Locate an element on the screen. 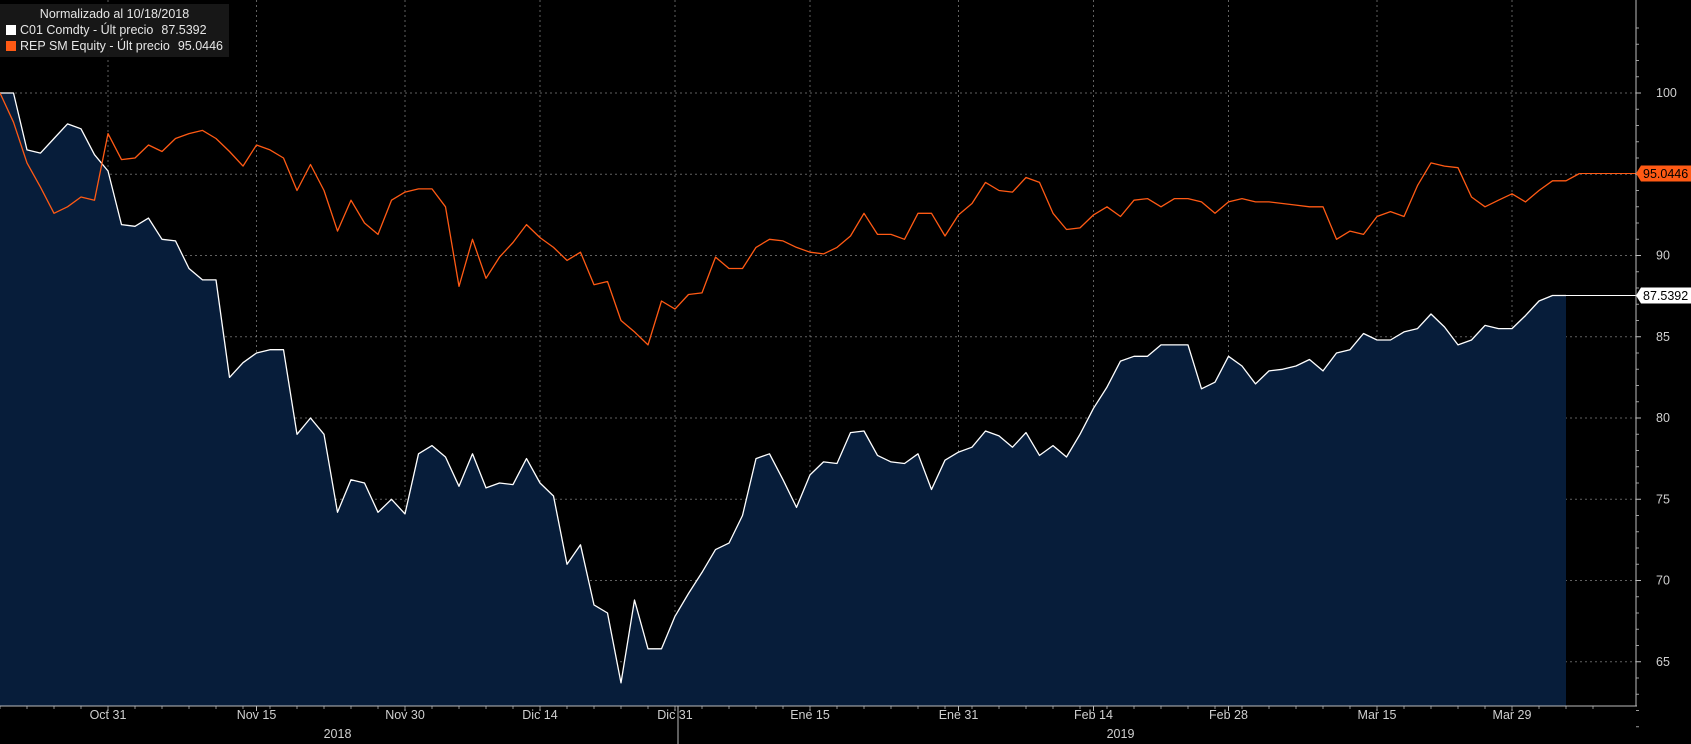 This screenshot has height=744, width=1691. y-tick-label-100: 100 is located at coordinates (1666, 93).